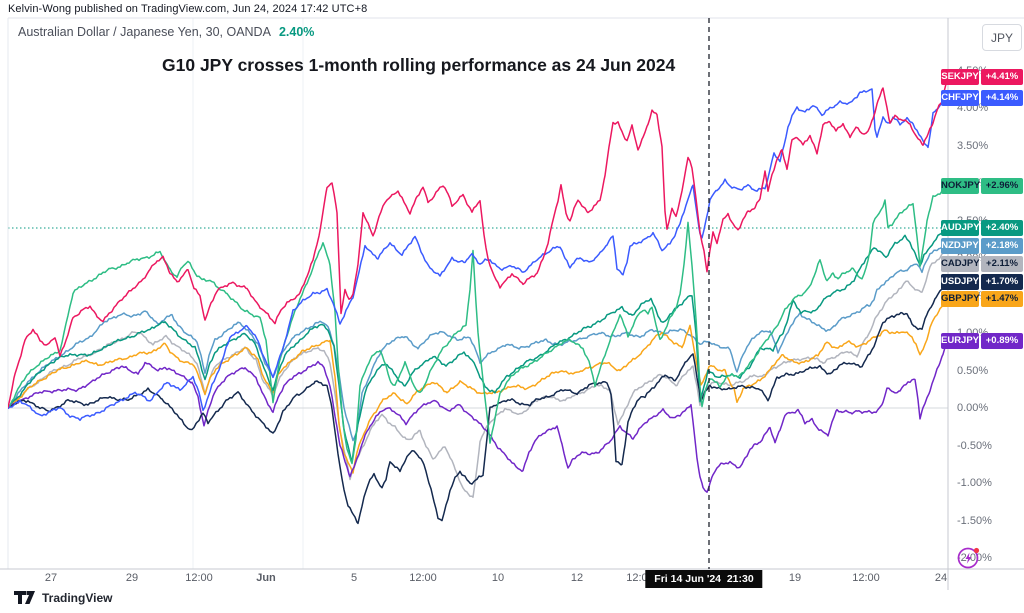  Describe the element at coordinates (1002, 299) in the screenshot. I see `price-flag-value: +1.47%` at that location.